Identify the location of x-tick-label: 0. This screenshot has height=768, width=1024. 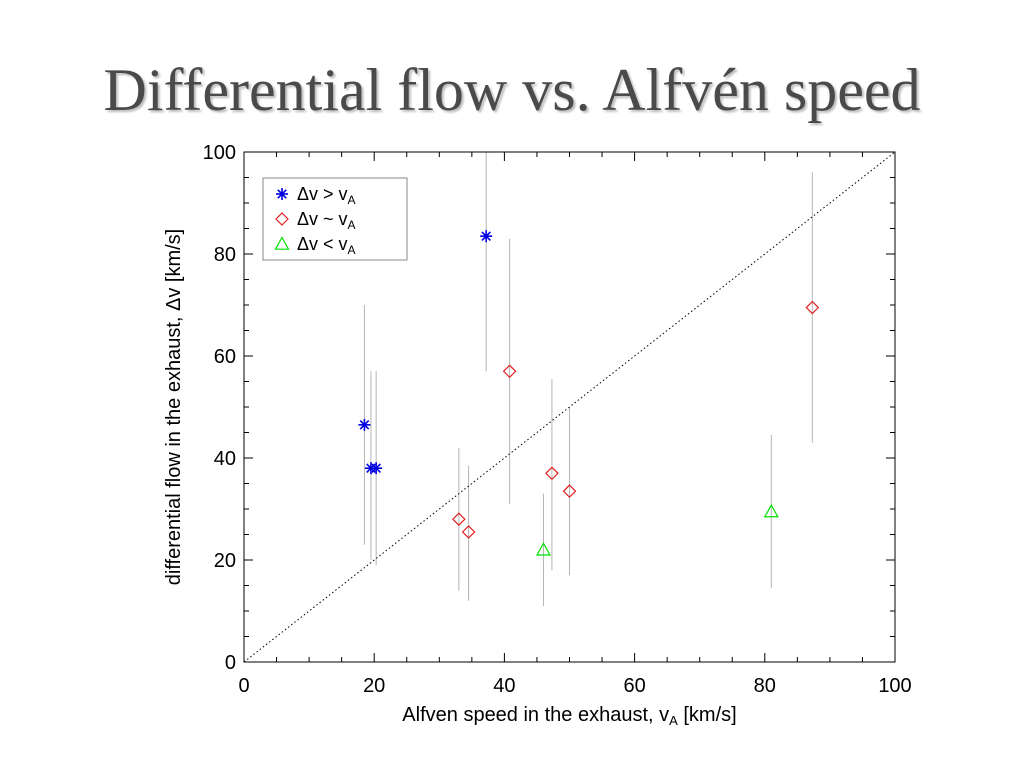
(243, 686).